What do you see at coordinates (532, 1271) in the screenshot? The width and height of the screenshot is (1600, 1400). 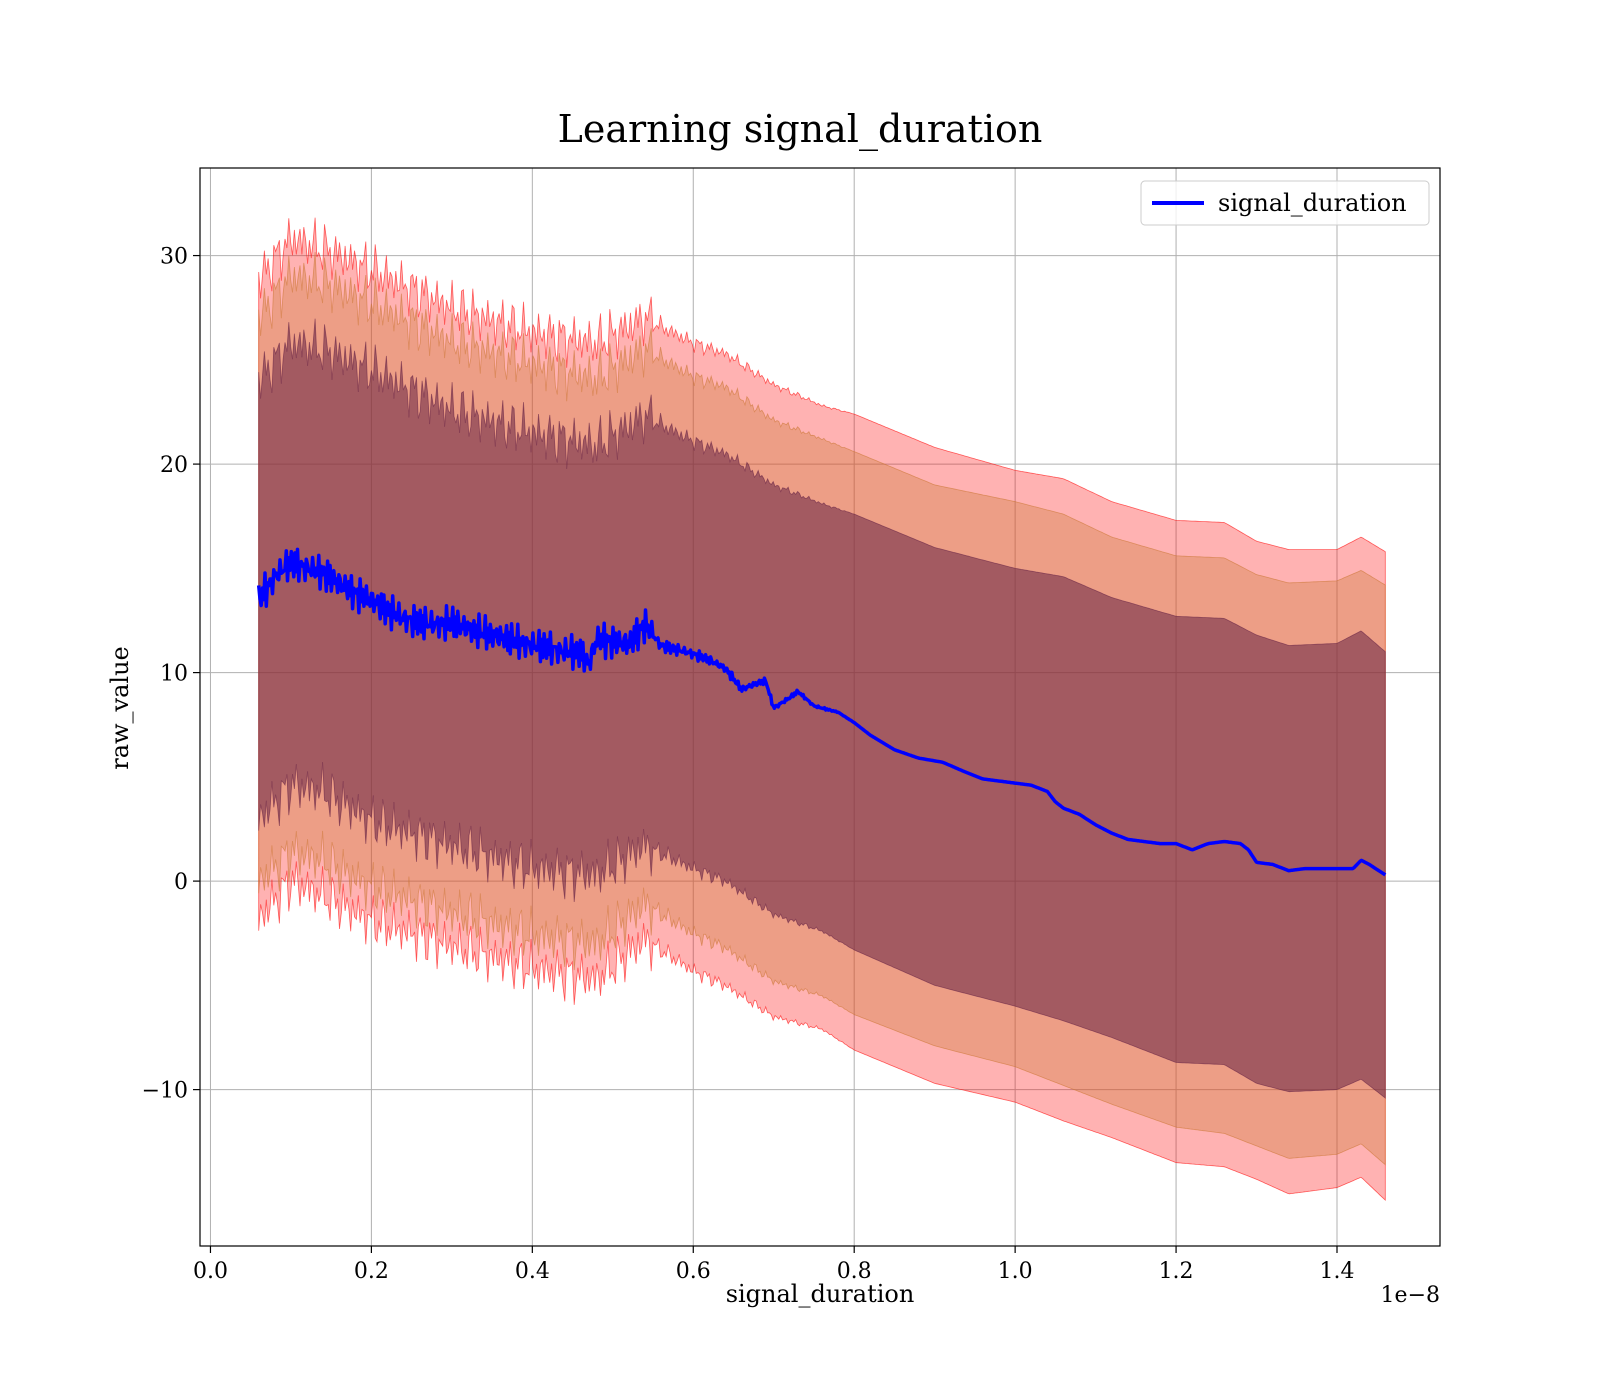 I see `x-tick-label: 0.4` at bounding box center [532, 1271].